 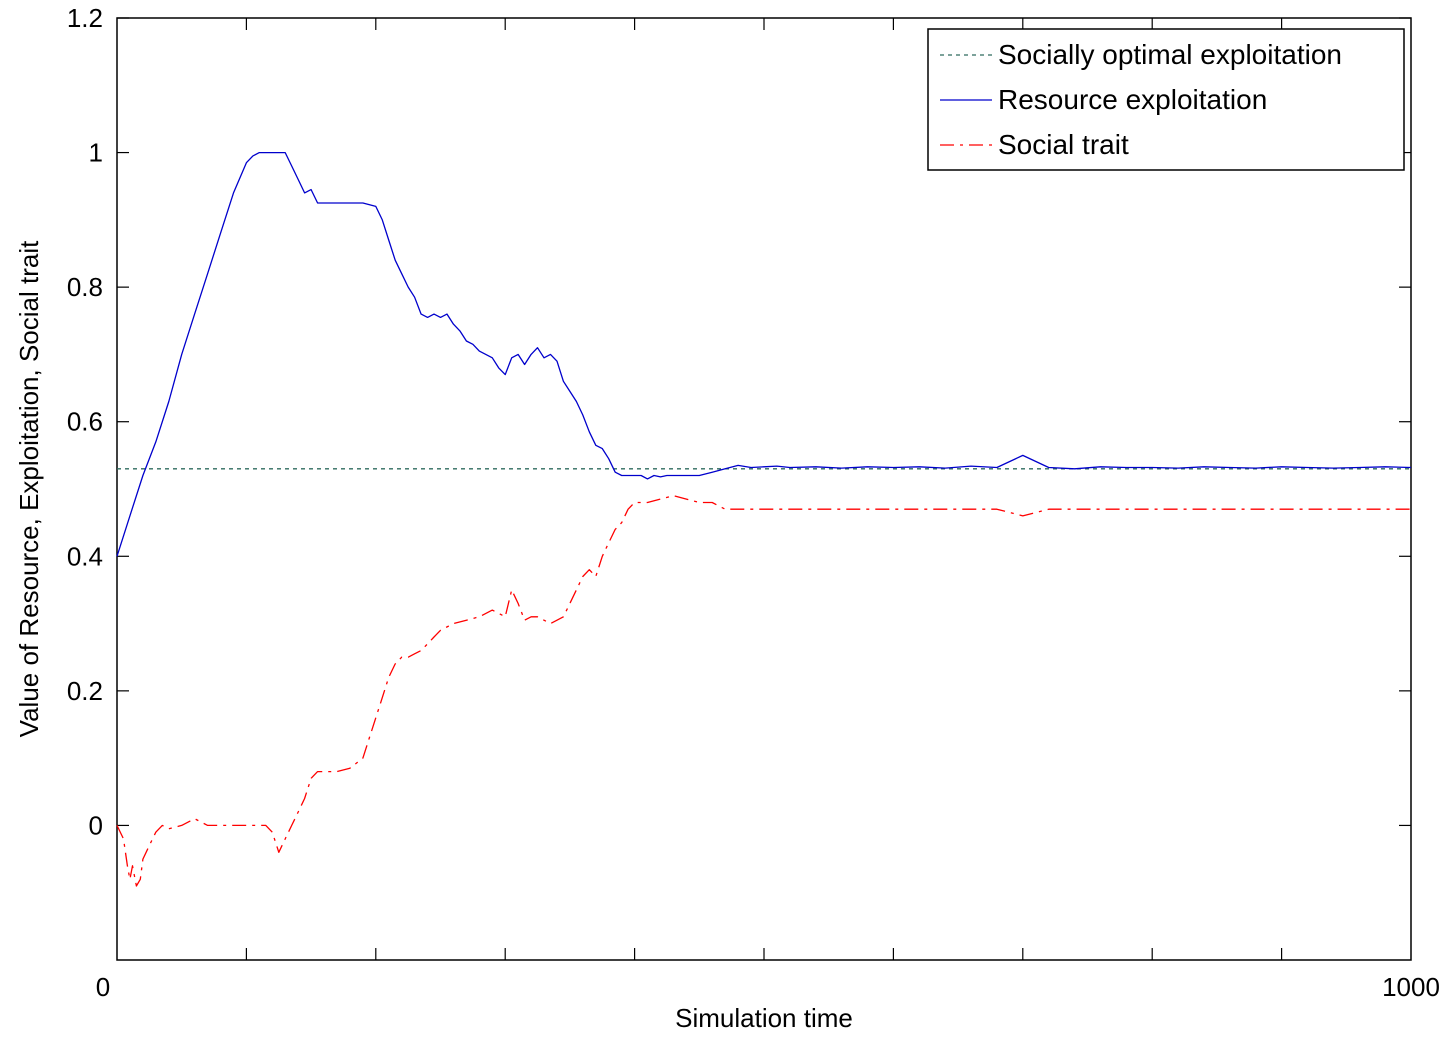 I want to click on legend-box, so click(x=1166, y=99).